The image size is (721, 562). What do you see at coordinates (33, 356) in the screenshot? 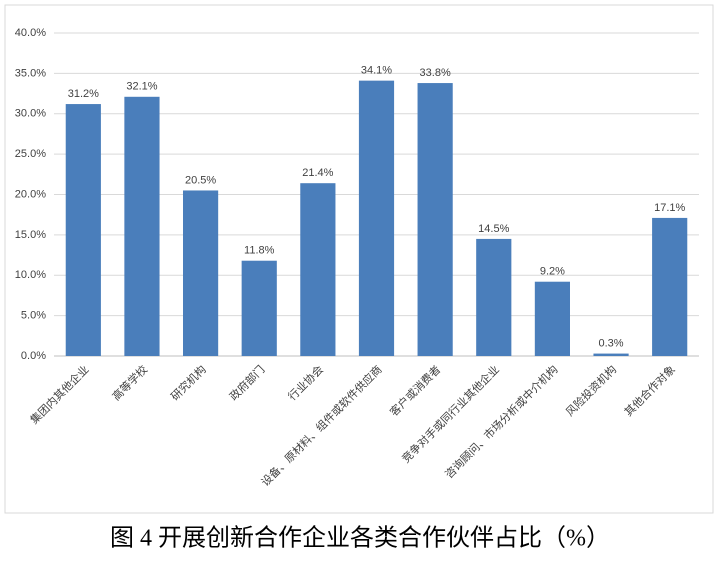
I see `y-tick-label: 0.0%` at bounding box center [33, 356].